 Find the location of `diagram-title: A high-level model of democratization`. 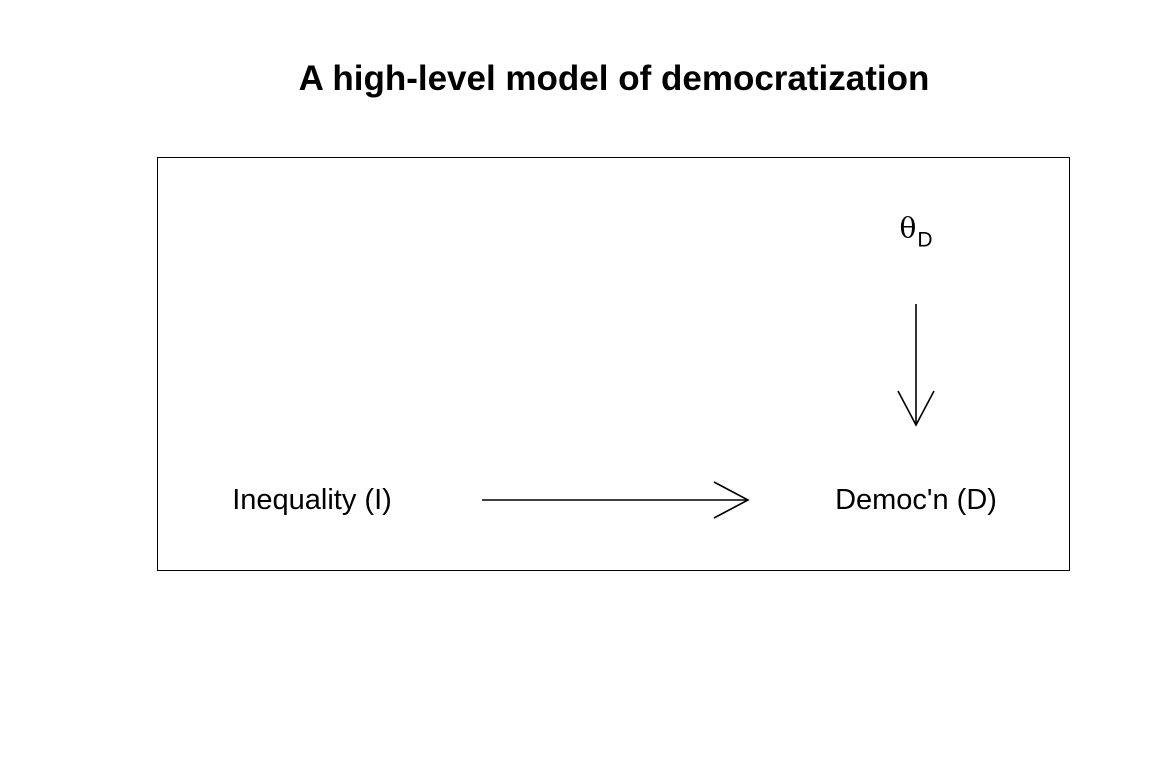

diagram-title: A high-level model of democratization is located at coordinates (614, 78).